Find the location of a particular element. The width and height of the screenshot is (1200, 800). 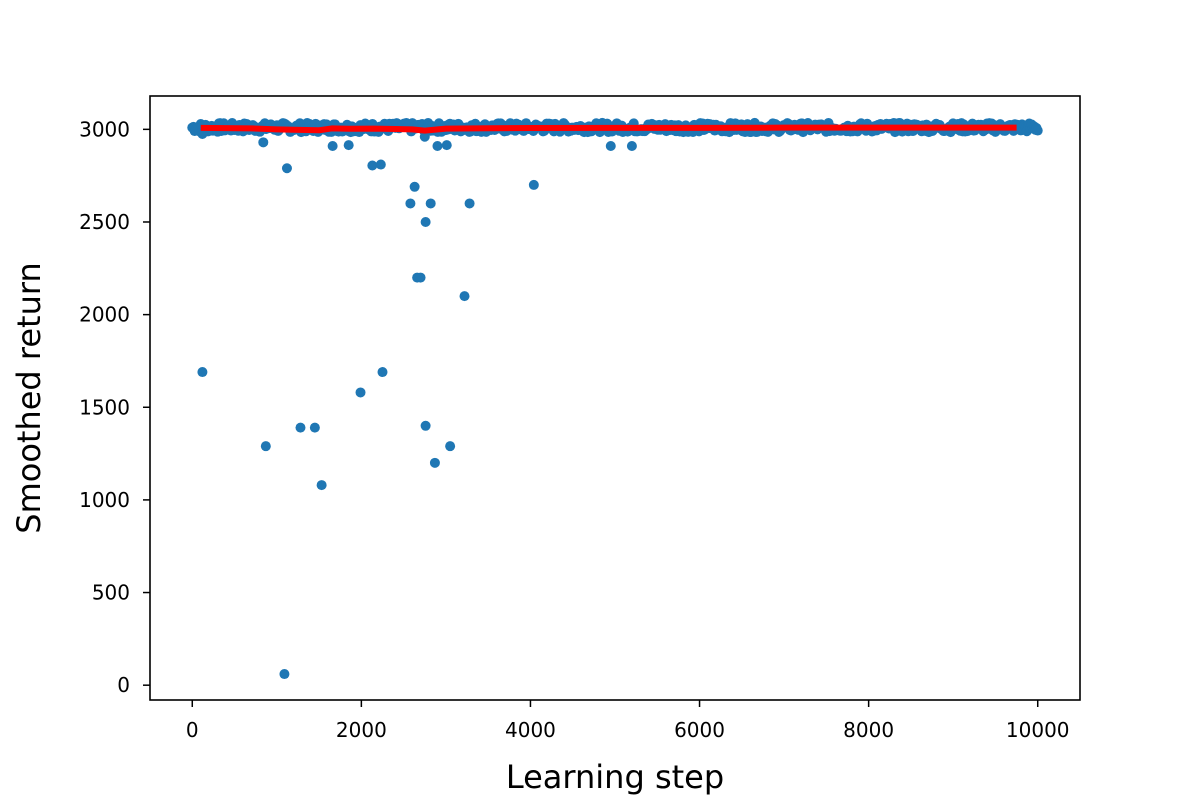

y-tick-label: 0 is located at coordinates (123, 685).